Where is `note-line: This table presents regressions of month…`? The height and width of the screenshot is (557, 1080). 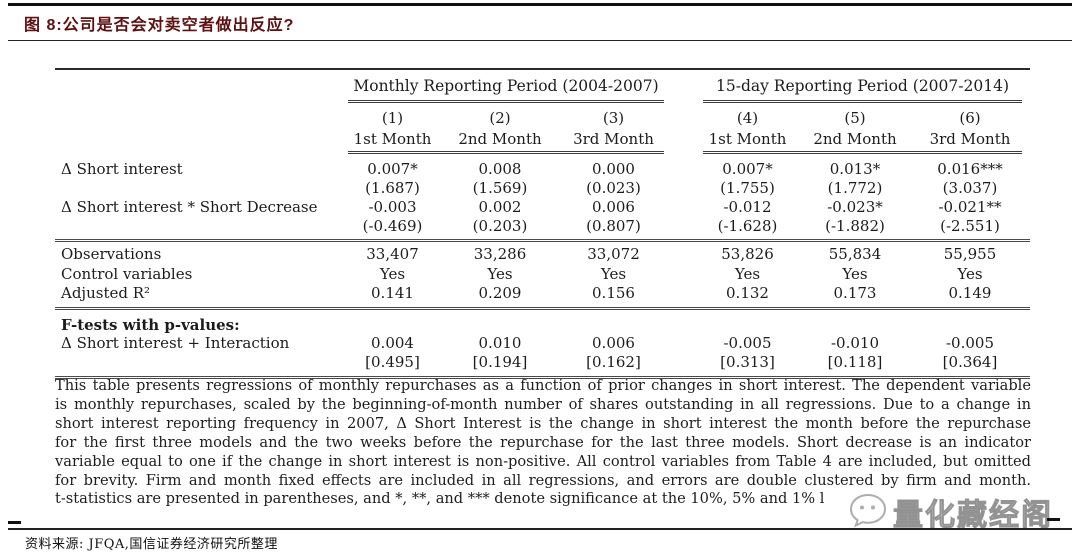
note-line: This table presents regressions of month… is located at coordinates (543, 385).